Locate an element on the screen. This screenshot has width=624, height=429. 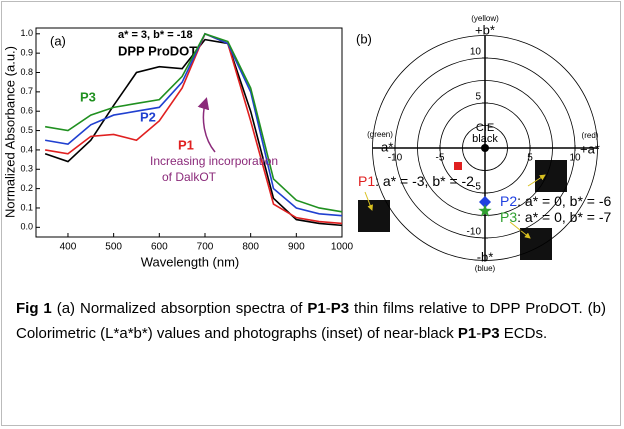
panel-label: (a) is located at coordinates (58, 40).